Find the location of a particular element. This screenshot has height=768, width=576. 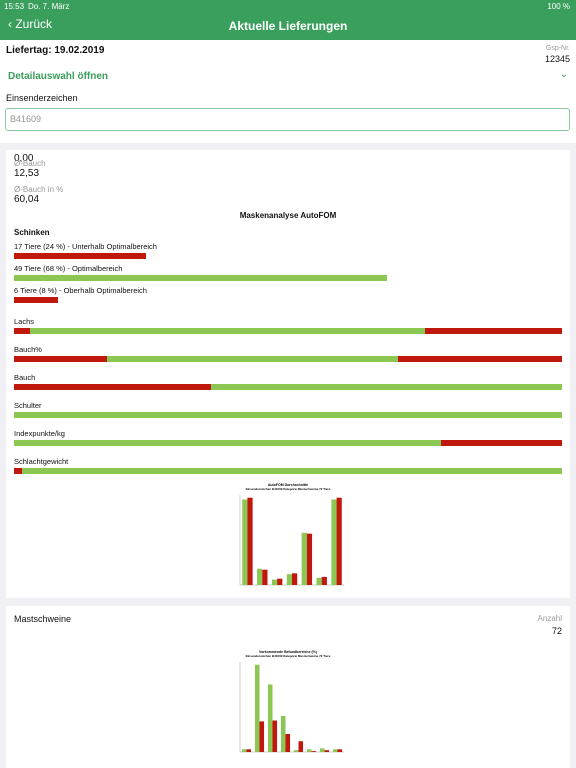

chart-title: Vorkommende Befundbereiche (%) is located at coordinates (288, 652).